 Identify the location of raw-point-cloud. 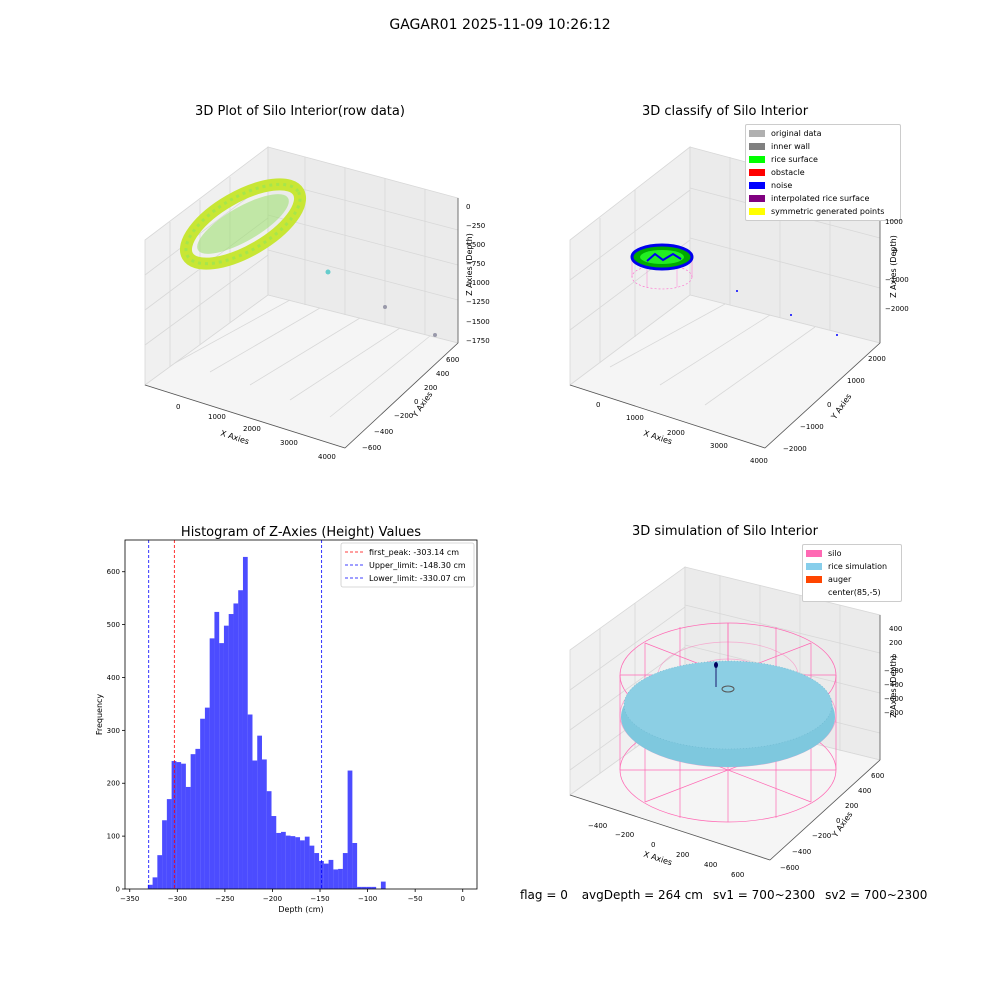
(308, 257).